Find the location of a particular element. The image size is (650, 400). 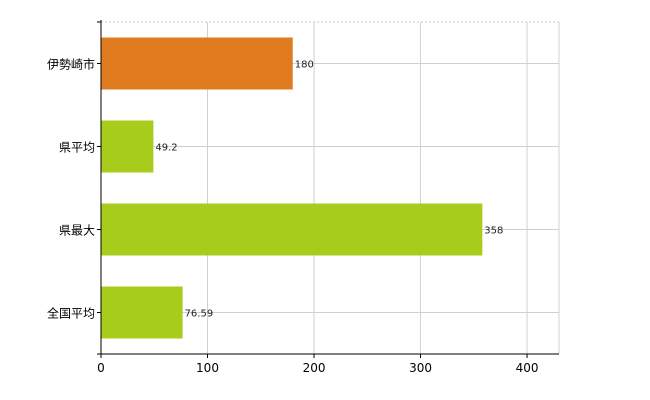

bar-value-label: 49.2 is located at coordinates (166, 148).